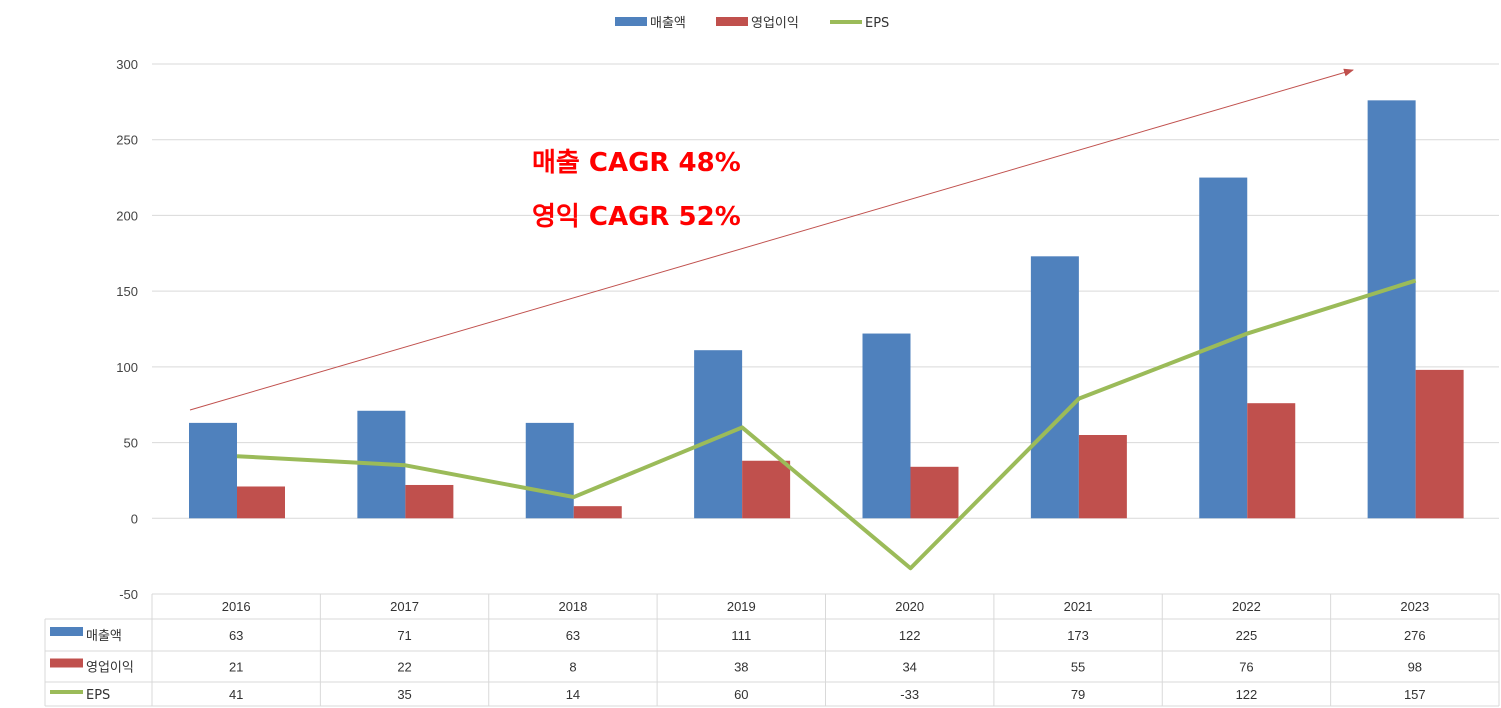 Image resolution: width=1501 pixels, height=708 pixels. I want to click on table-cell: 22, so click(404, 667).